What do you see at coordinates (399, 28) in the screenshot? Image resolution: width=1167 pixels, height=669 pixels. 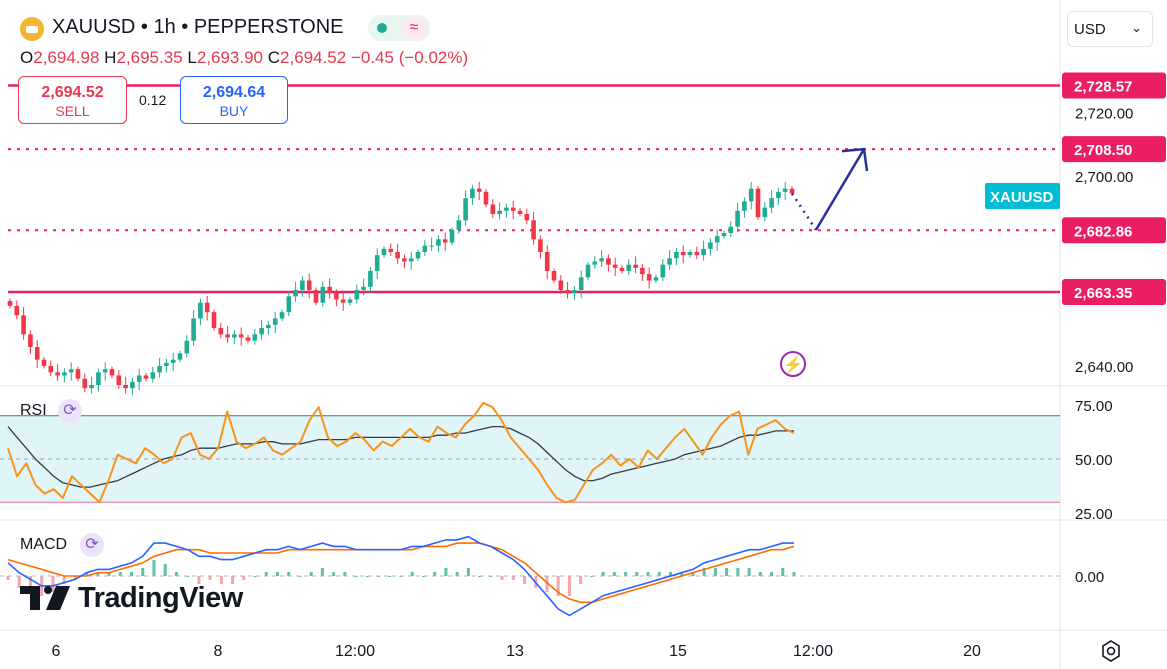 I see `market-status-badge: ≈` at bounding box center [399, 28].